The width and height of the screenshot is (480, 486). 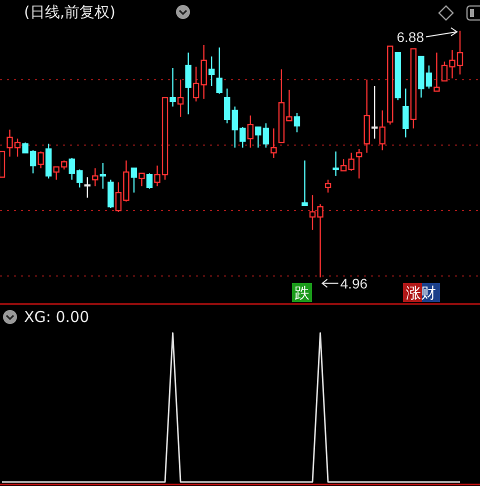 What do you see at coordinates (70, 12) in the screenshot?
I see `chart-title: (日线,前复权)` at bounding box center [70, 12].